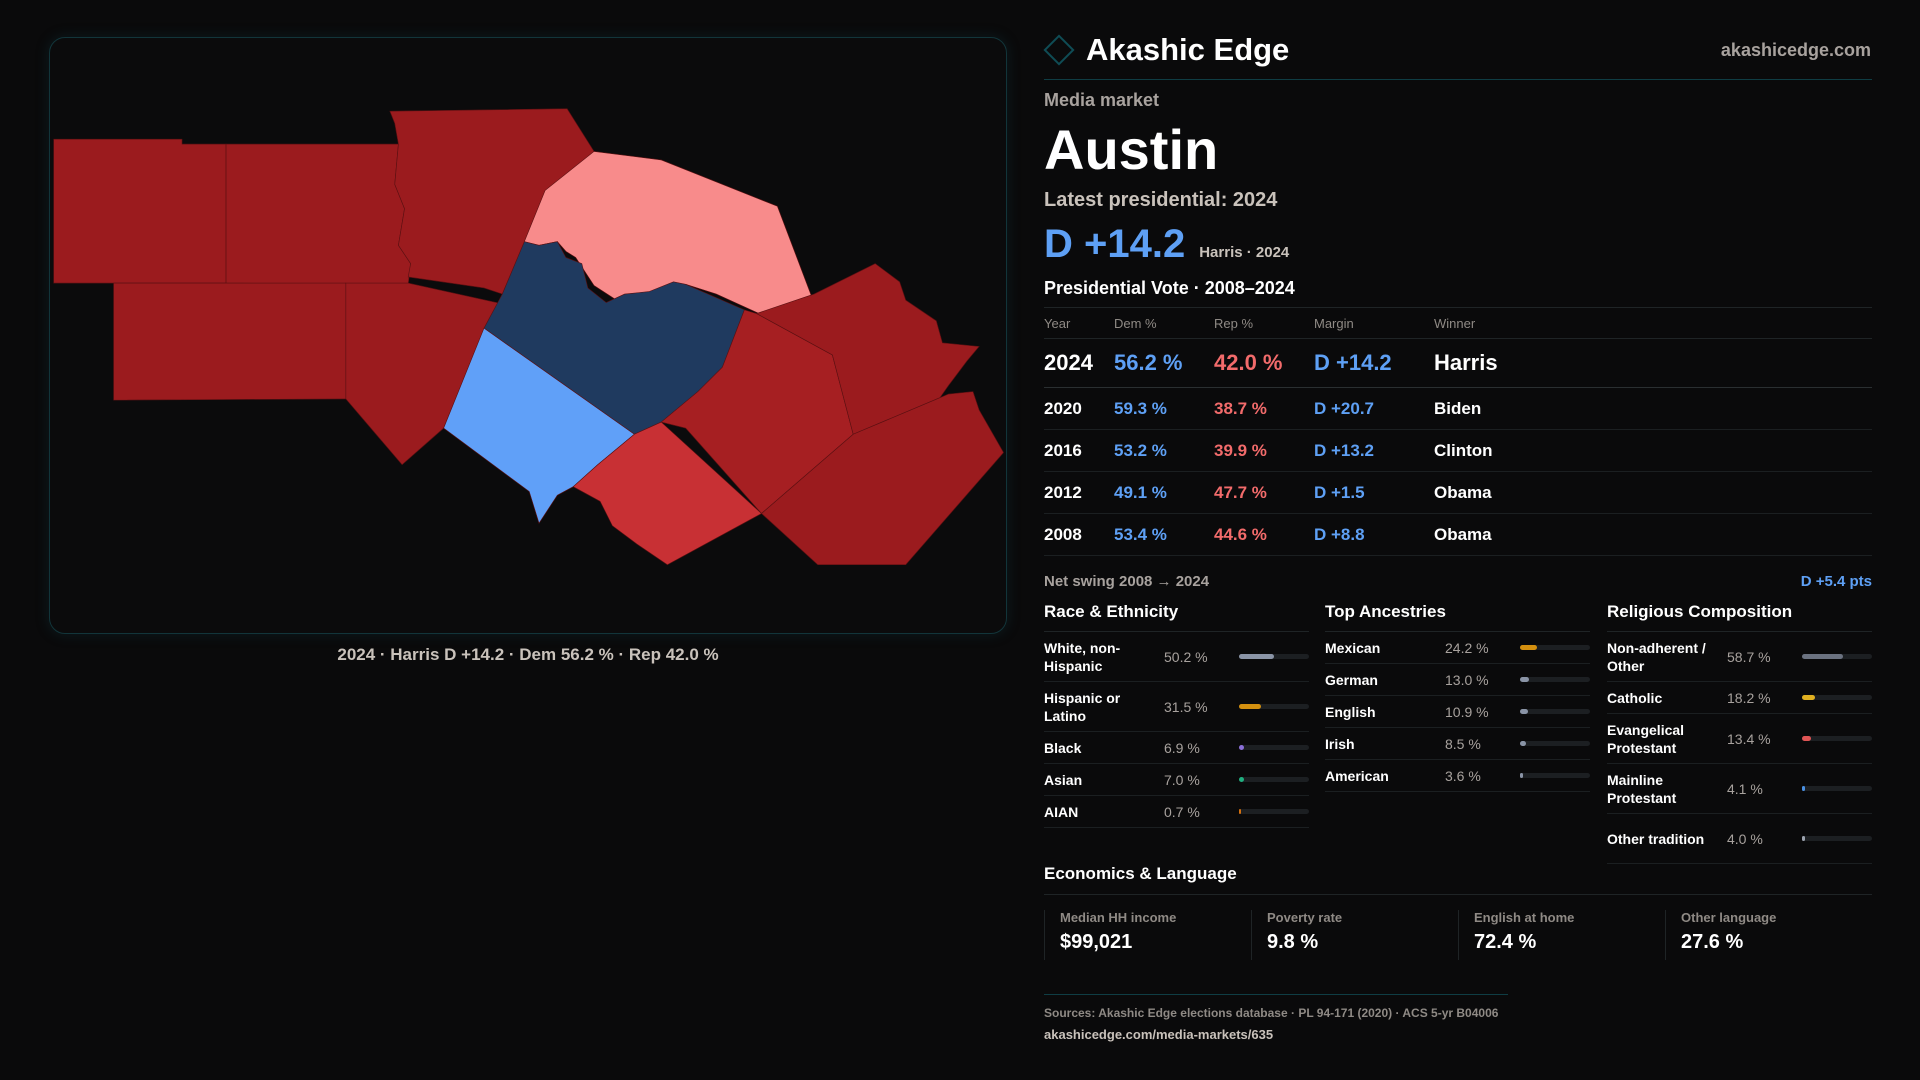  Describe the element at coordinates (1463, 743) in the screenshot. I see `item-pct: 8.5 %` at that location.